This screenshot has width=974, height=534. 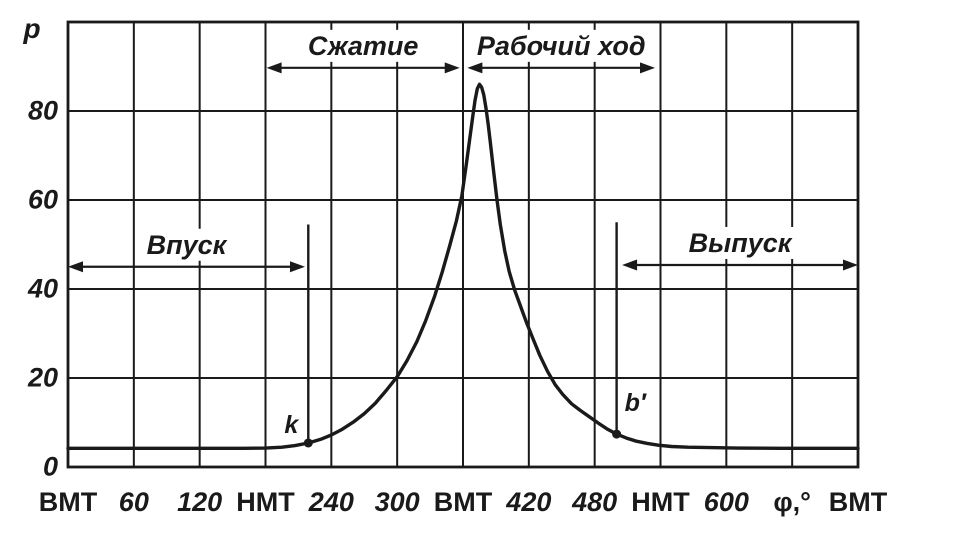 What do you see at coordinates (50, 467) in the screenshot?
I see `y-tick-label: 0` at bounding box center [50, 467].